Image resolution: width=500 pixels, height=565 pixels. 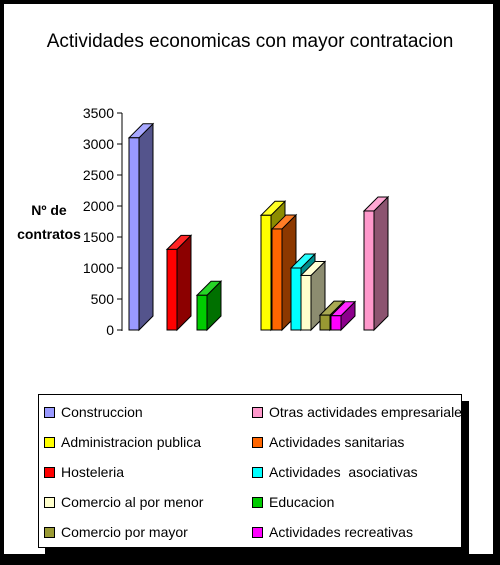 What do you see at coordinates (337, 442) in the screenshot?
I see `legend-label: Actividades sanitarias` at bounding box center [337, 442].